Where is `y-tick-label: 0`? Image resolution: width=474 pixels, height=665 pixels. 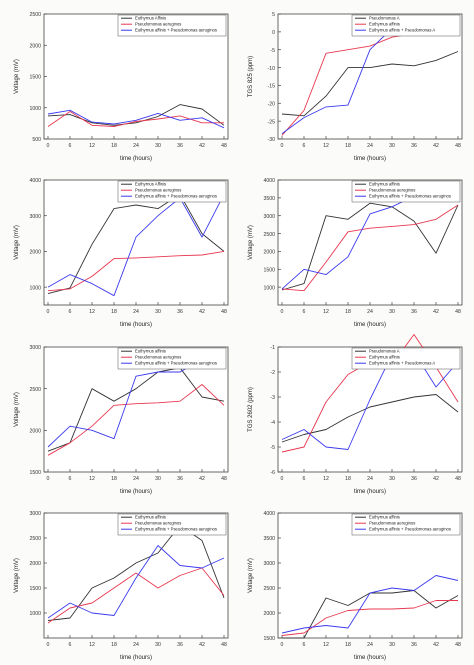 y-tick-label: 0 is located at coordinates (273, 33).